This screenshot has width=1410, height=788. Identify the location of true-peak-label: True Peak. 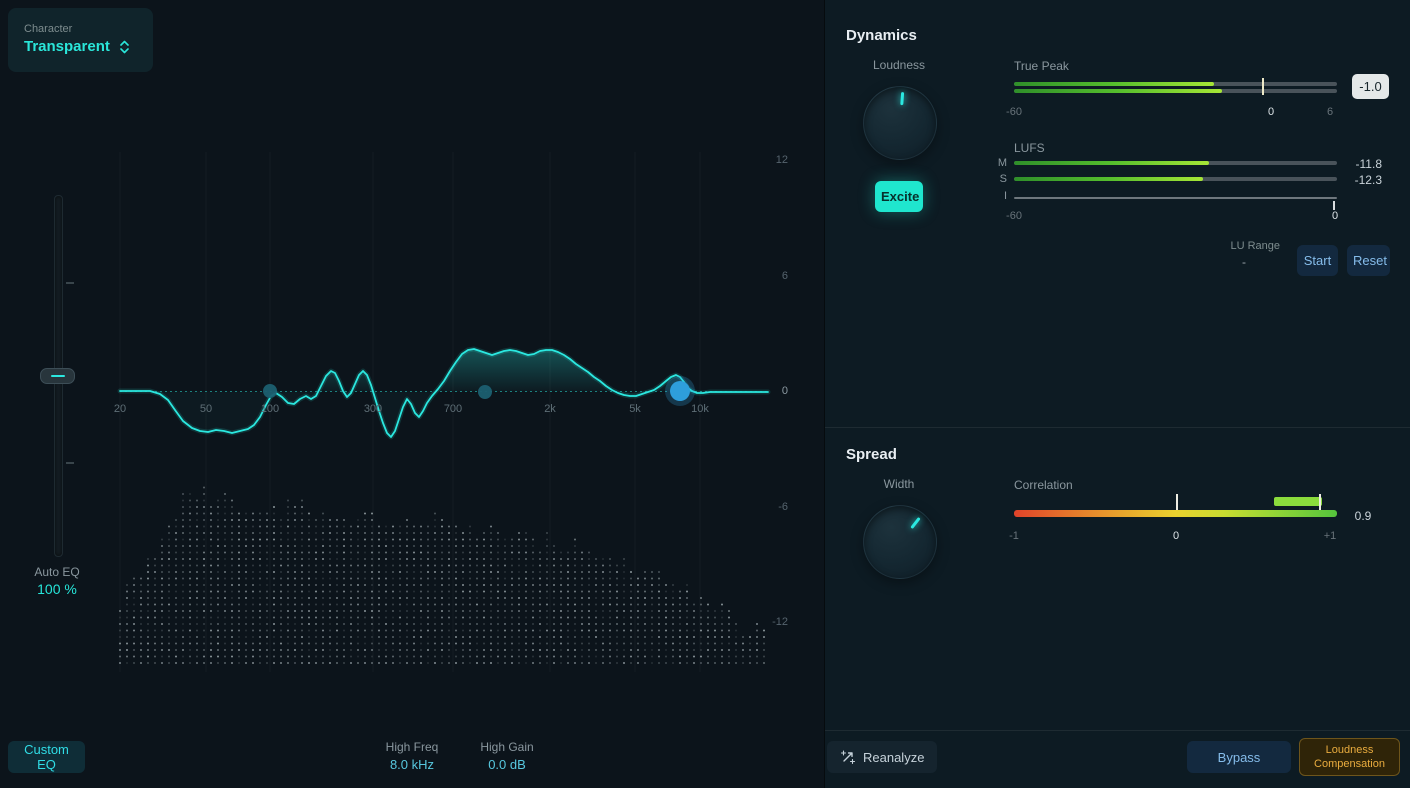
(1041, 66).